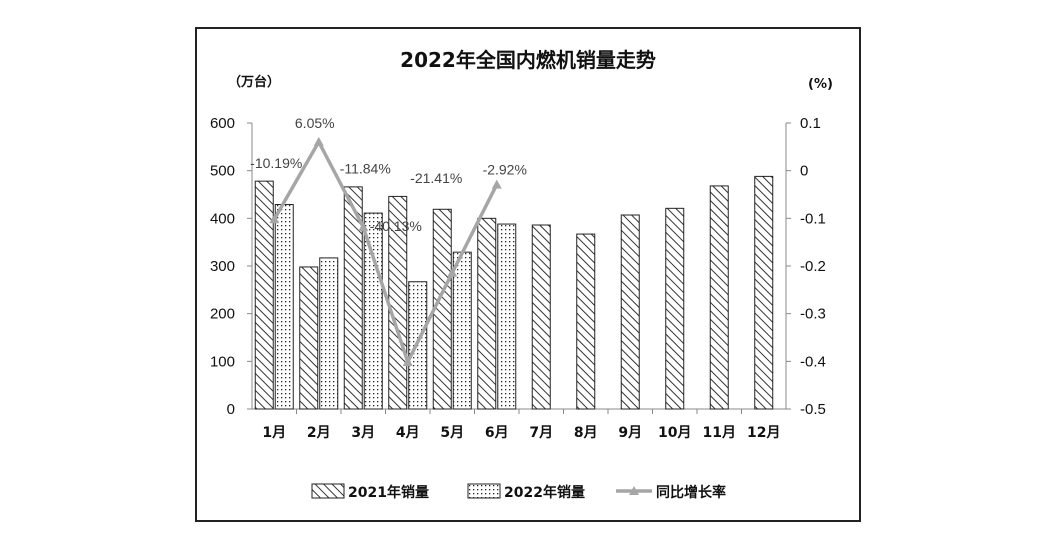  What do you see at coordinates (408, 433) in the screenshot?
I see `x-tick-label: 4月` at bounding box center [408, 433].